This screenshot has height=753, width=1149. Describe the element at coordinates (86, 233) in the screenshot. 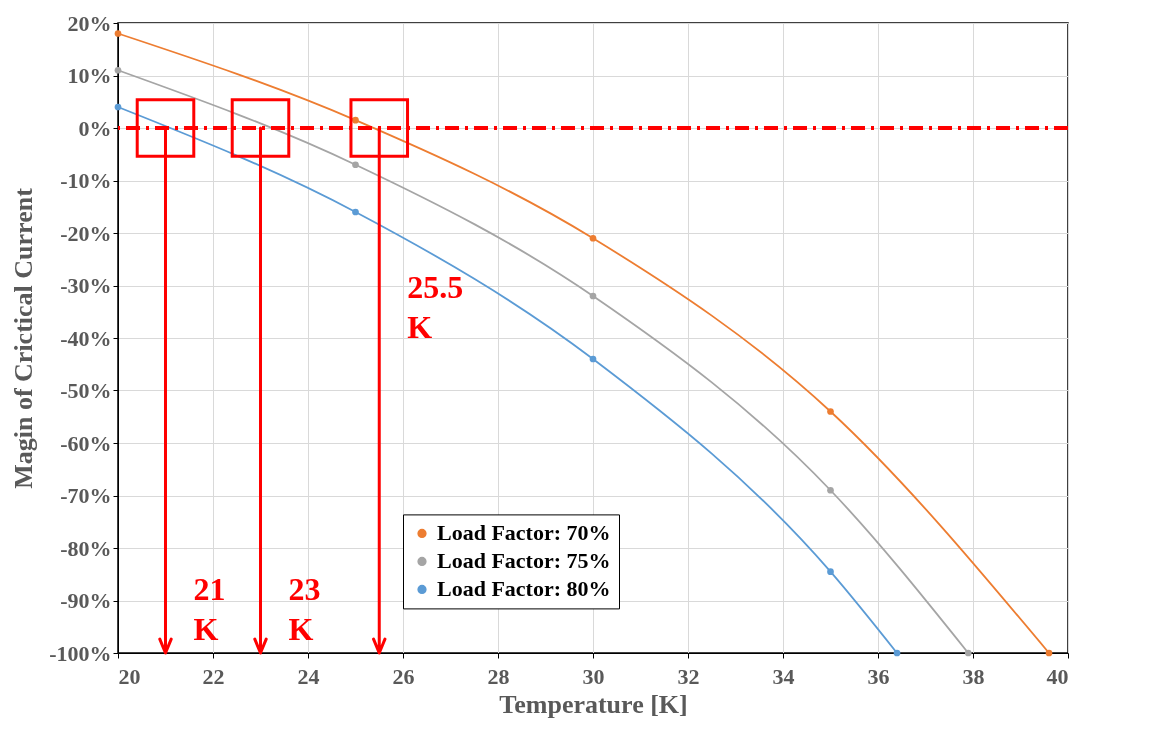

I see `y-tick-label: -20%` at that location.